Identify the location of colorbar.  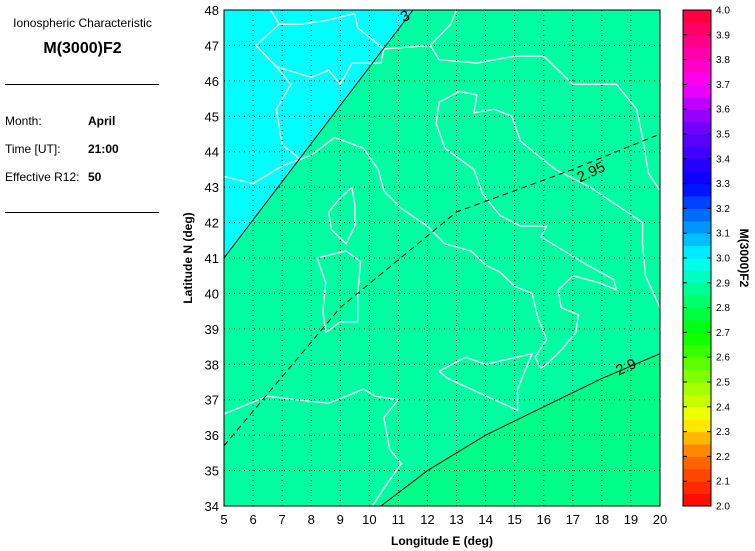
(697, 258).